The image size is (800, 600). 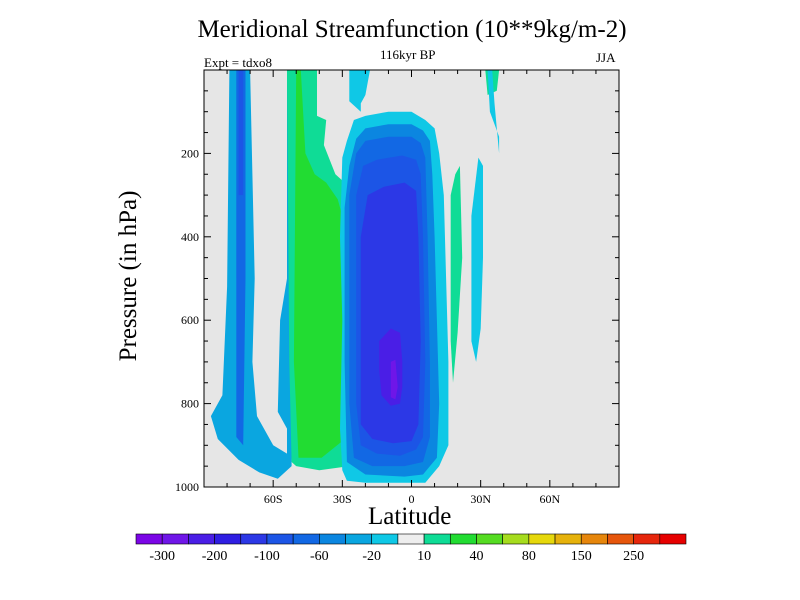 I want to click on colorbar-label: -300, so click(x=162, y=556).